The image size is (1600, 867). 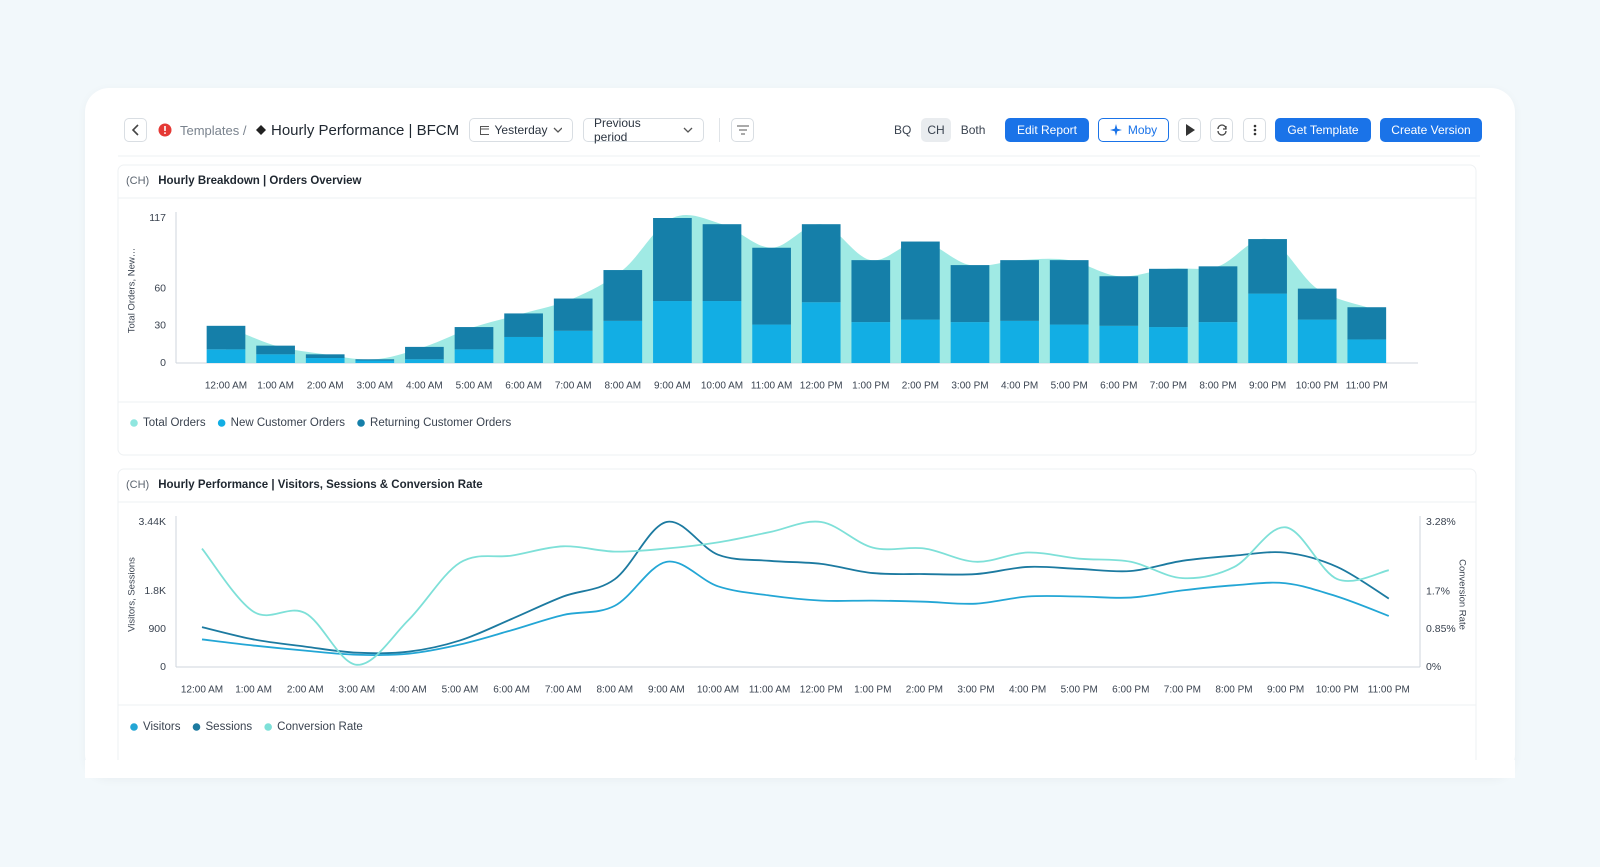 I want to click on refresh-button, so click(x=1221, y=130).